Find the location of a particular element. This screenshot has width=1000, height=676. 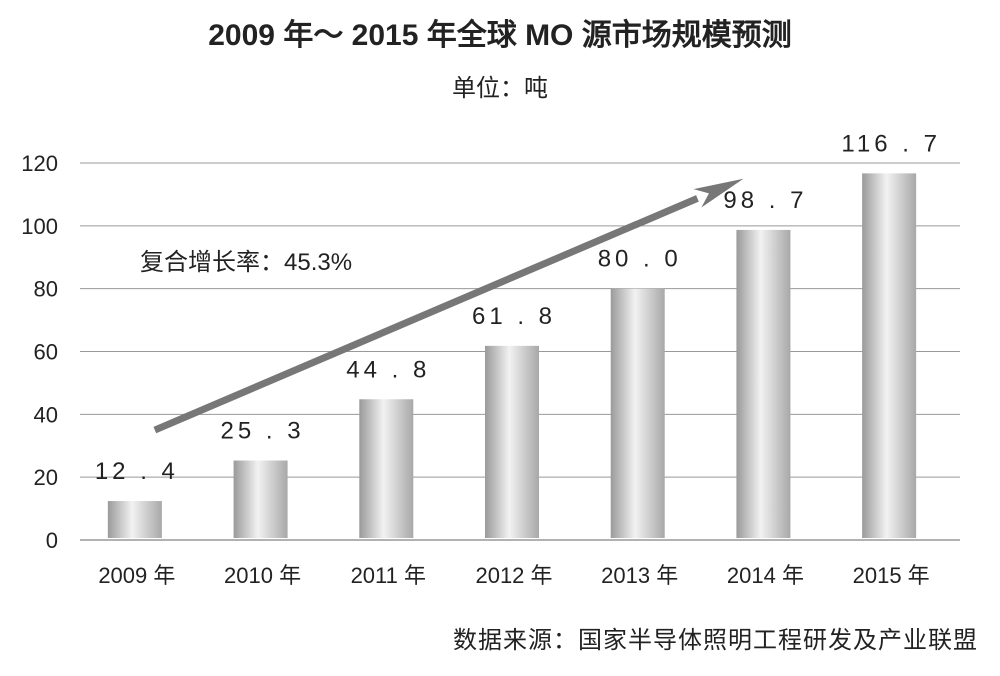

x-tick-label: 2013 年 is located at coordinates (639, 575).